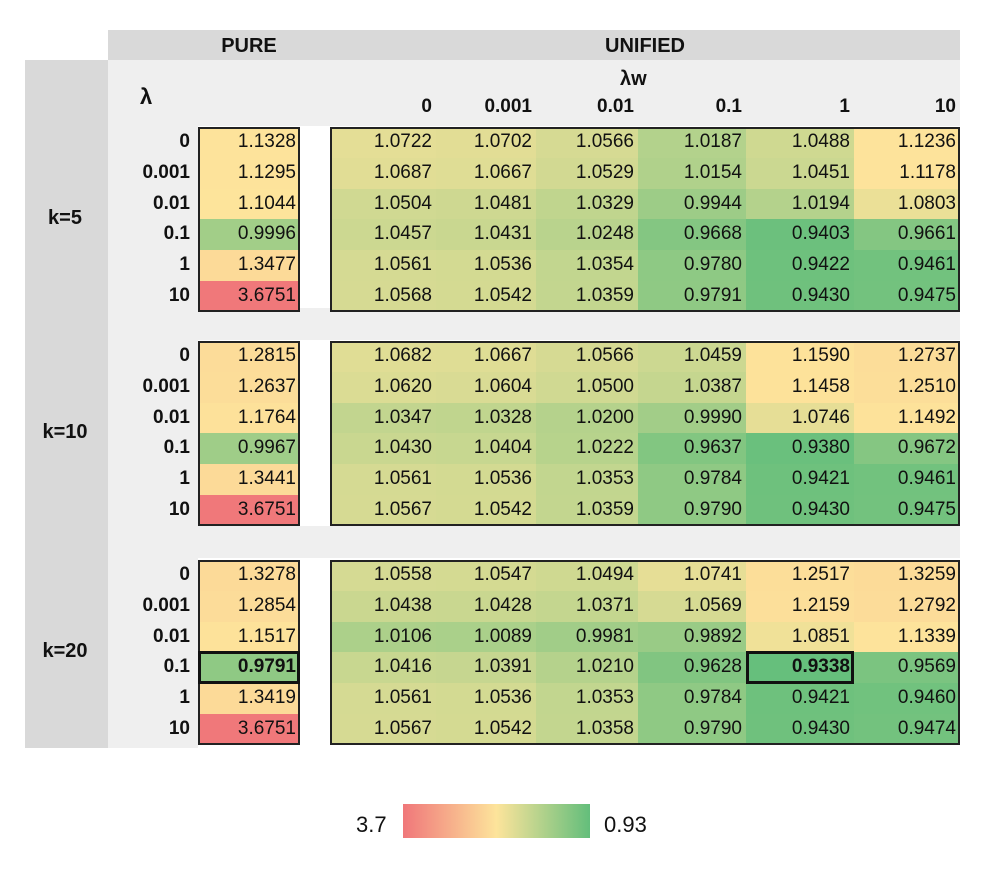  I want to click on pure-cell: 1.2854, so click(249, 606).